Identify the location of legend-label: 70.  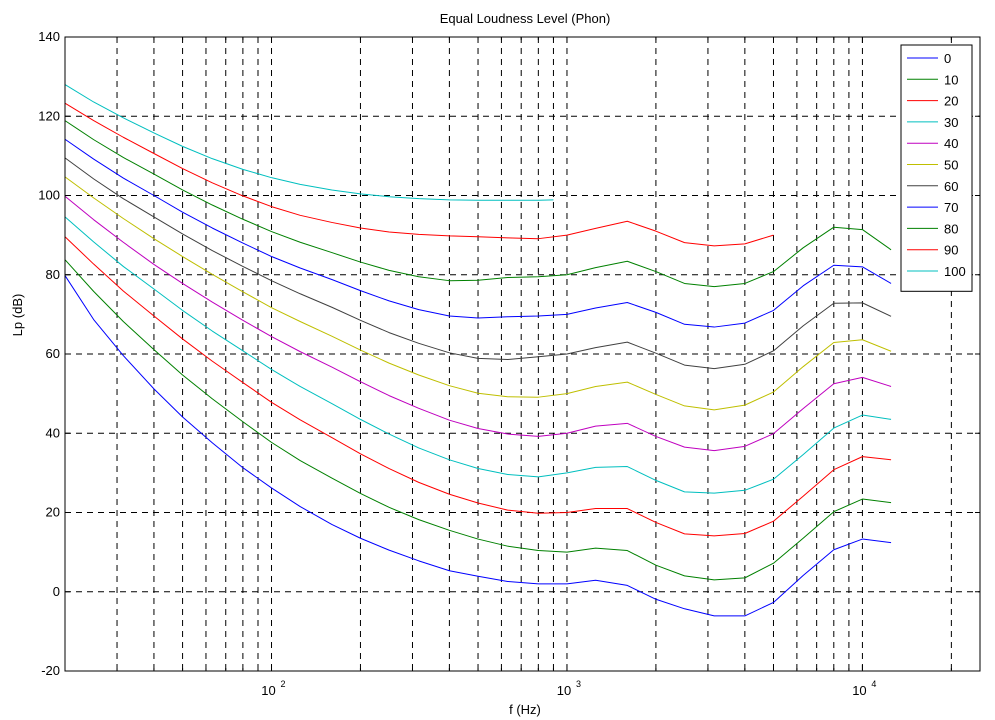
(951, 207).